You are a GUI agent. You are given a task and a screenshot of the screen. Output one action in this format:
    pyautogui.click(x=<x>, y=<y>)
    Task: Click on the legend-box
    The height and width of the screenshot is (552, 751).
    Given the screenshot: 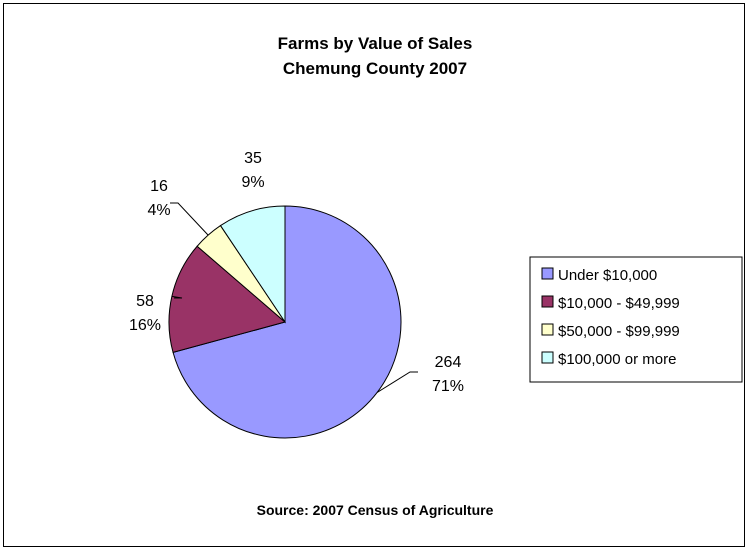 What is the action you would take?
    pyautogui.click(x=636, y=319)
    